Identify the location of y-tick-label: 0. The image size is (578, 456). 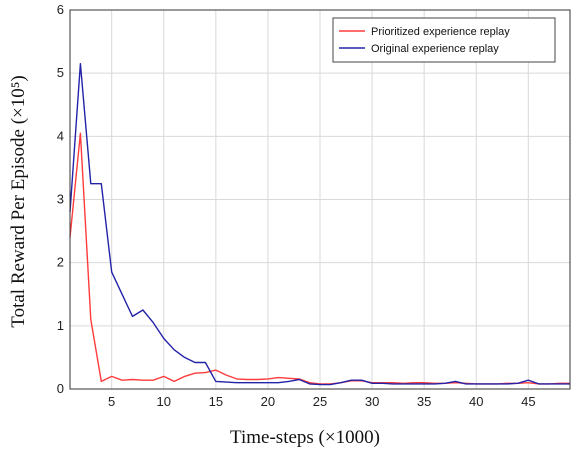
(60, 388).